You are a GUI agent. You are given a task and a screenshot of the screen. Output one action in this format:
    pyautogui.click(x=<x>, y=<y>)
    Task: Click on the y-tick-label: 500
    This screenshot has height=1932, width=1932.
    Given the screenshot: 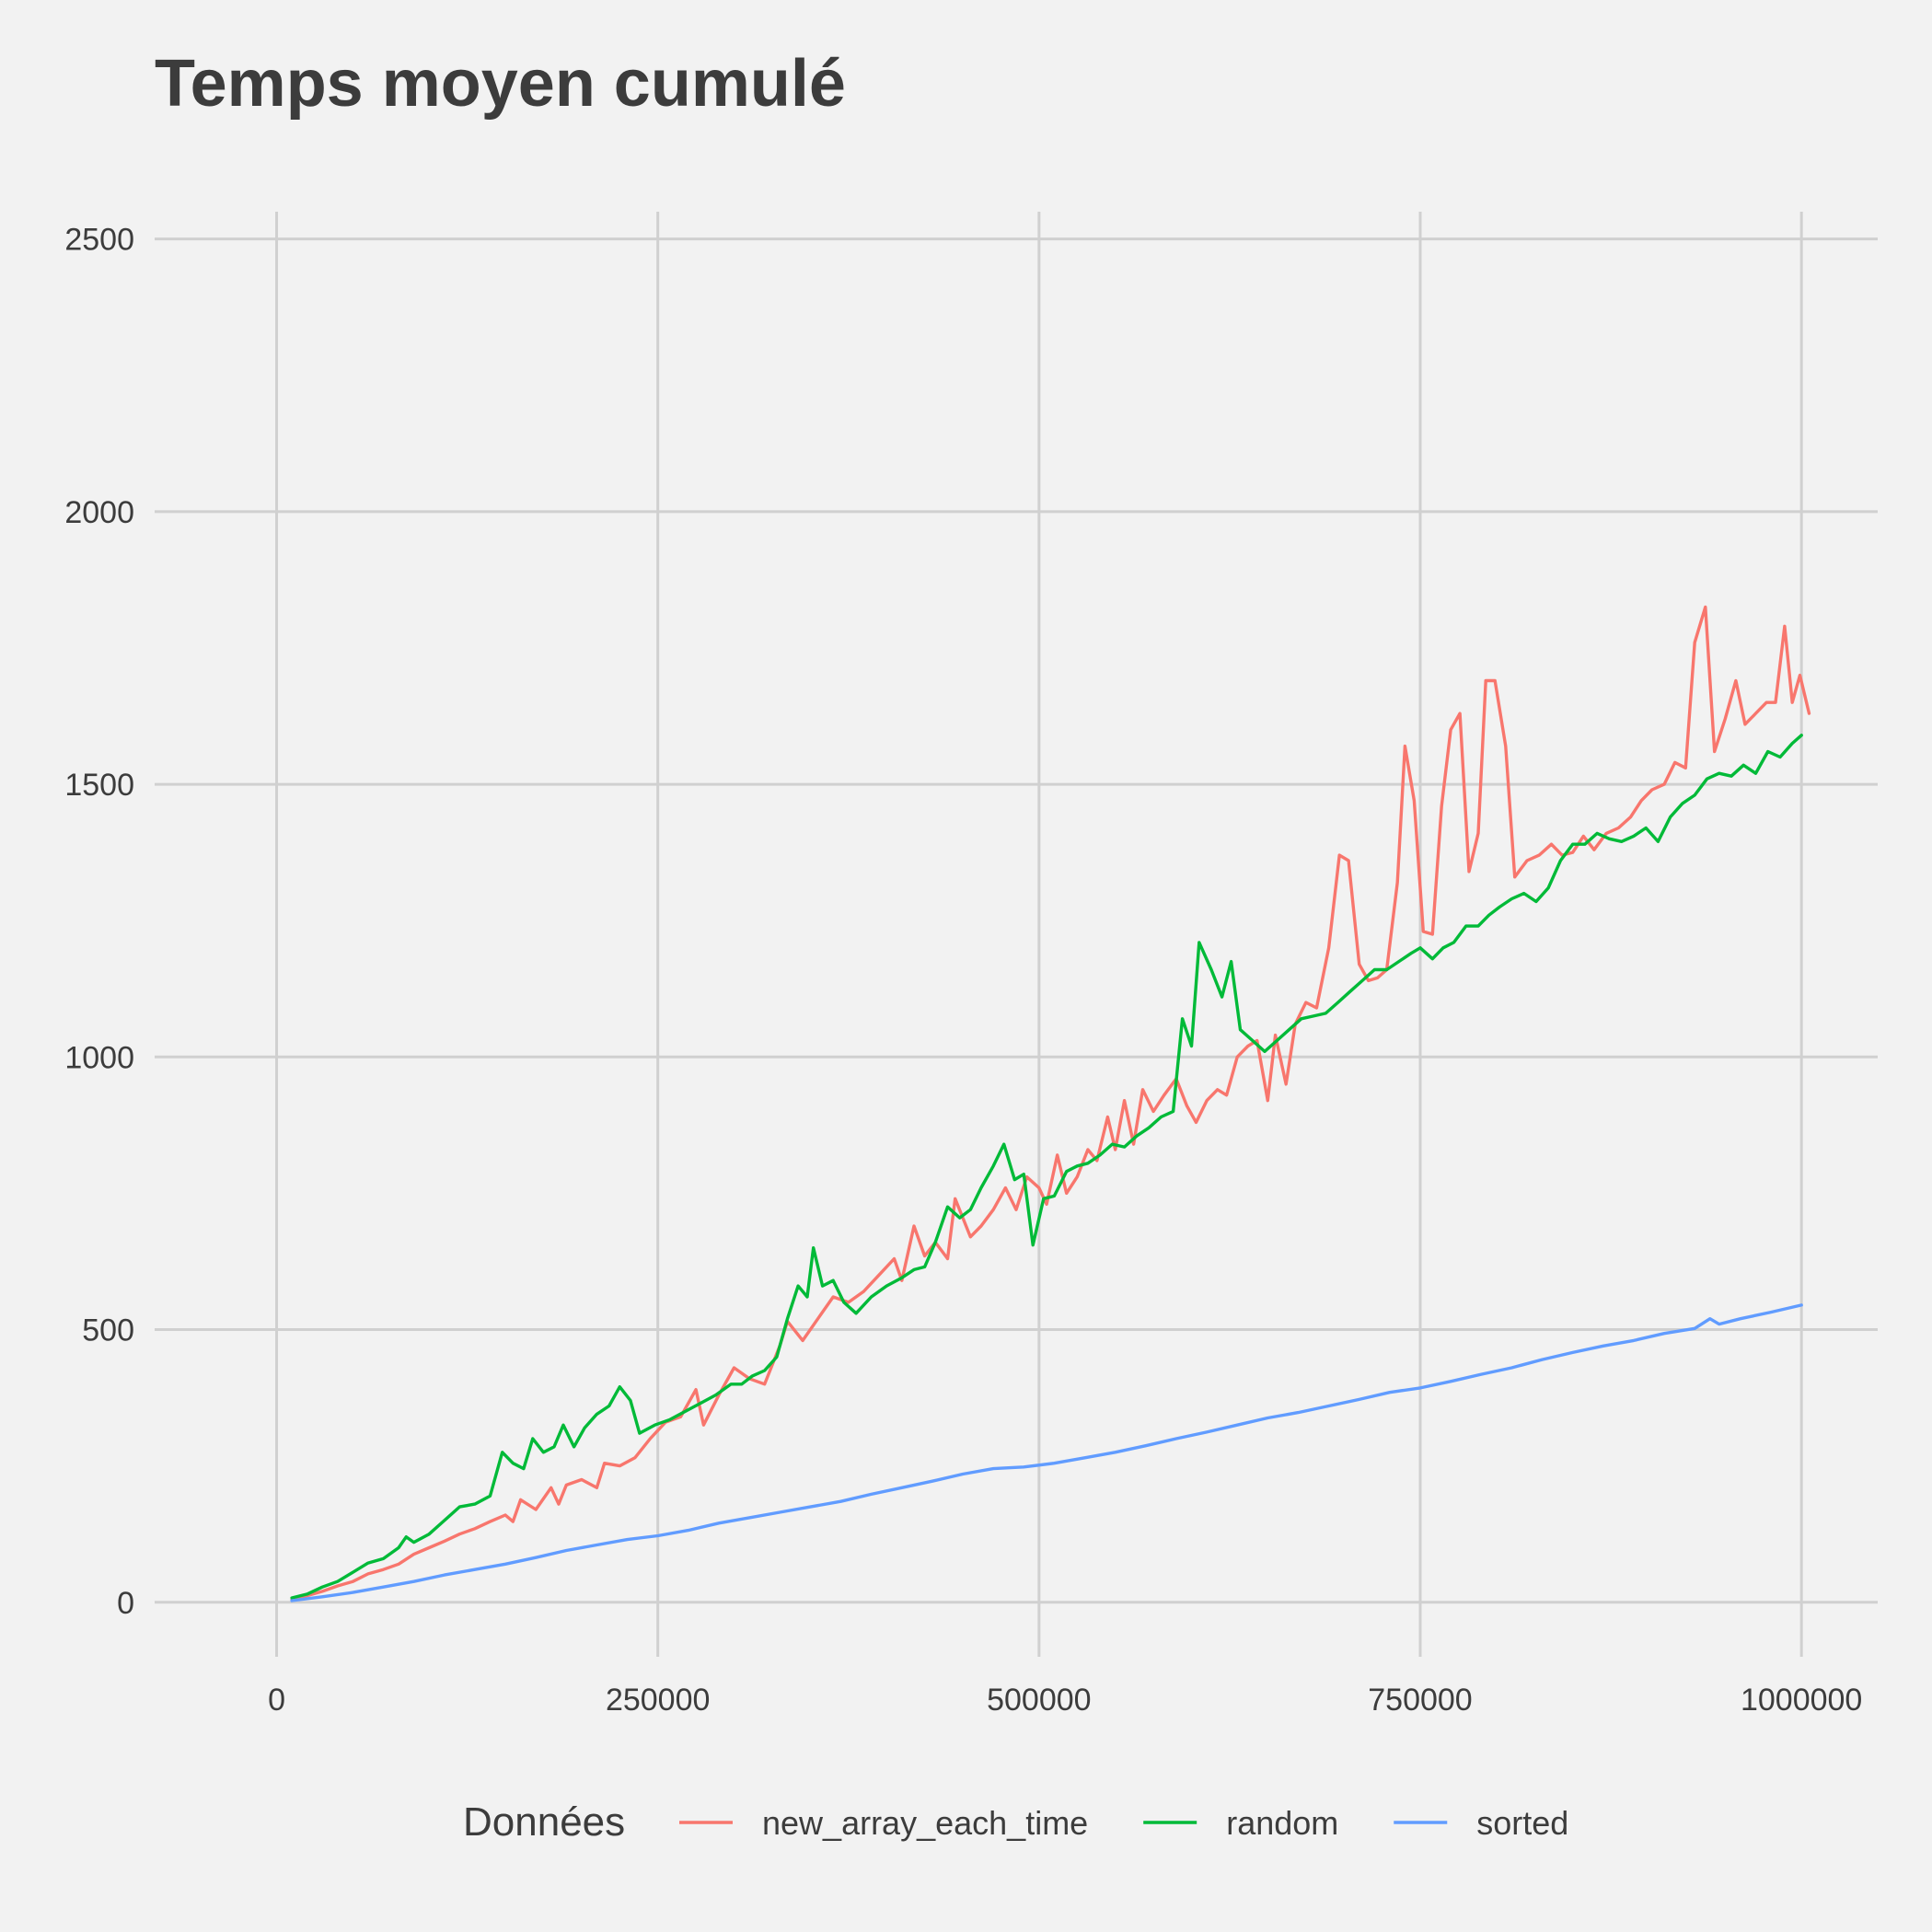 What is the action you would take?
    pyautogui.click(x=108, y=1331)
    